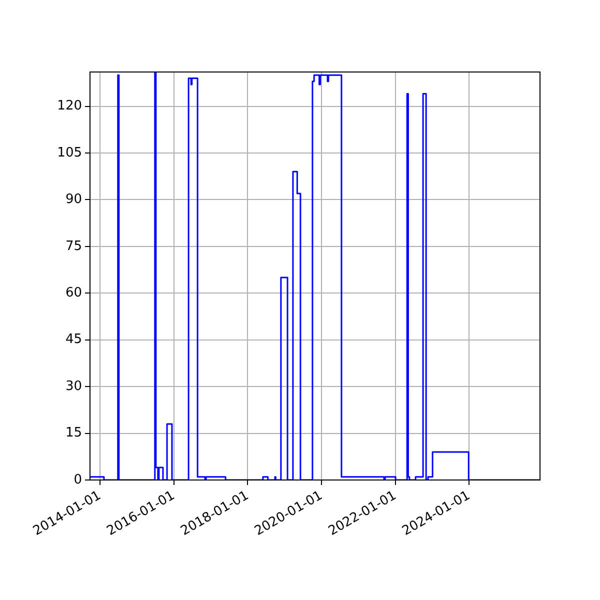  Describe the element at coordinates (73, 386) in the screenshot. I see `y-tick-label: 30` at that location.